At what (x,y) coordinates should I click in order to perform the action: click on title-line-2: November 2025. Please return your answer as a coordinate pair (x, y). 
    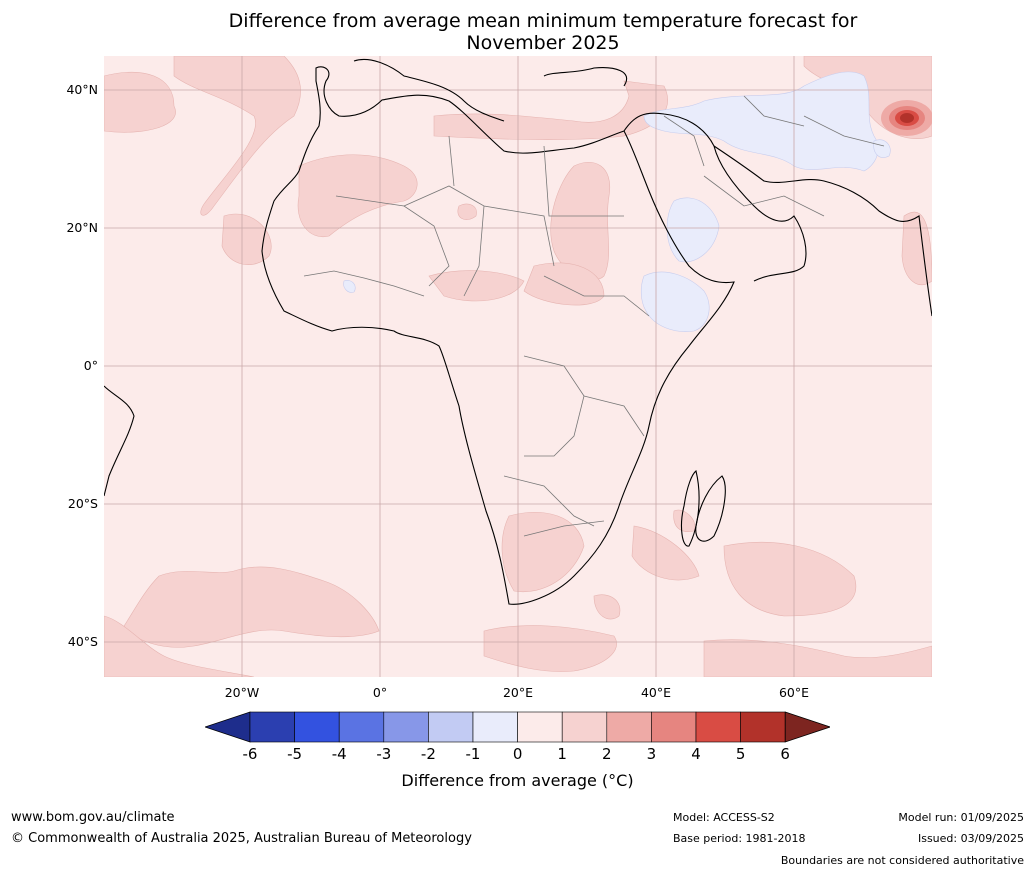
    Looking at the image, I should click on (543, 43).